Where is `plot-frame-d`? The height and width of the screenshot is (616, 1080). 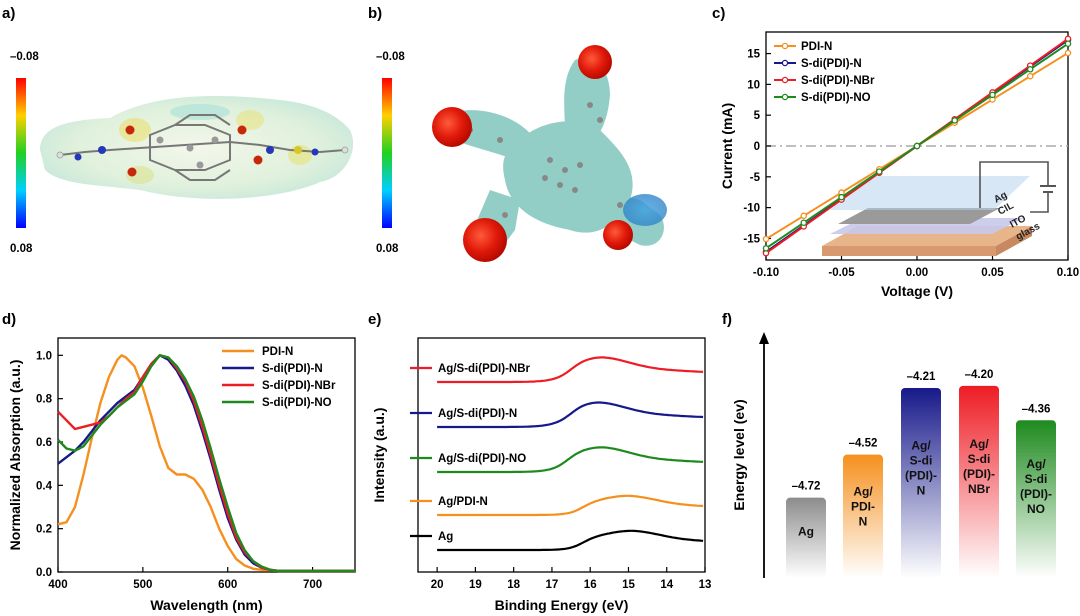
plot-frame-d is located at coordinates (206, 455).